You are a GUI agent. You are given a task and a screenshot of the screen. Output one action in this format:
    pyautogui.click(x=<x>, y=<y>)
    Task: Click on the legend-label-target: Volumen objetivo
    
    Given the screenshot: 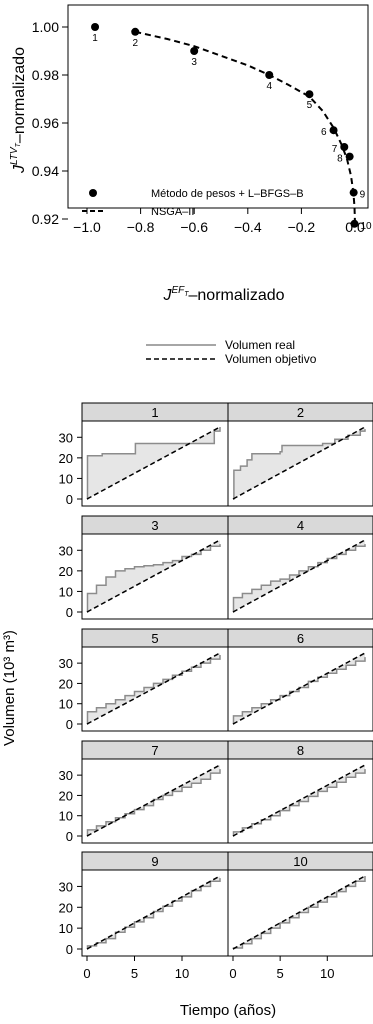 What is the action you would take?
    pyautogui.click(x=271, y=359)
    